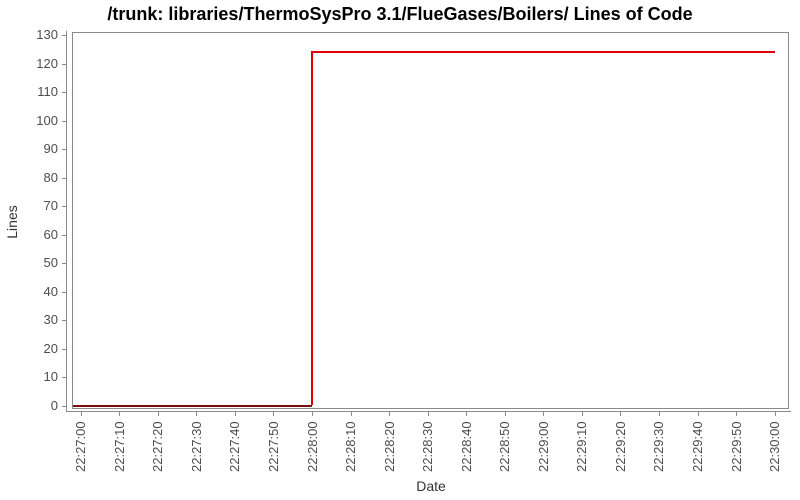 The width and height of the screenshot is (800, 500). What do you see at coordinates (50, 205) in the screenshot?
I see `y-tick-label: 70` at bounding box center [50, 205].